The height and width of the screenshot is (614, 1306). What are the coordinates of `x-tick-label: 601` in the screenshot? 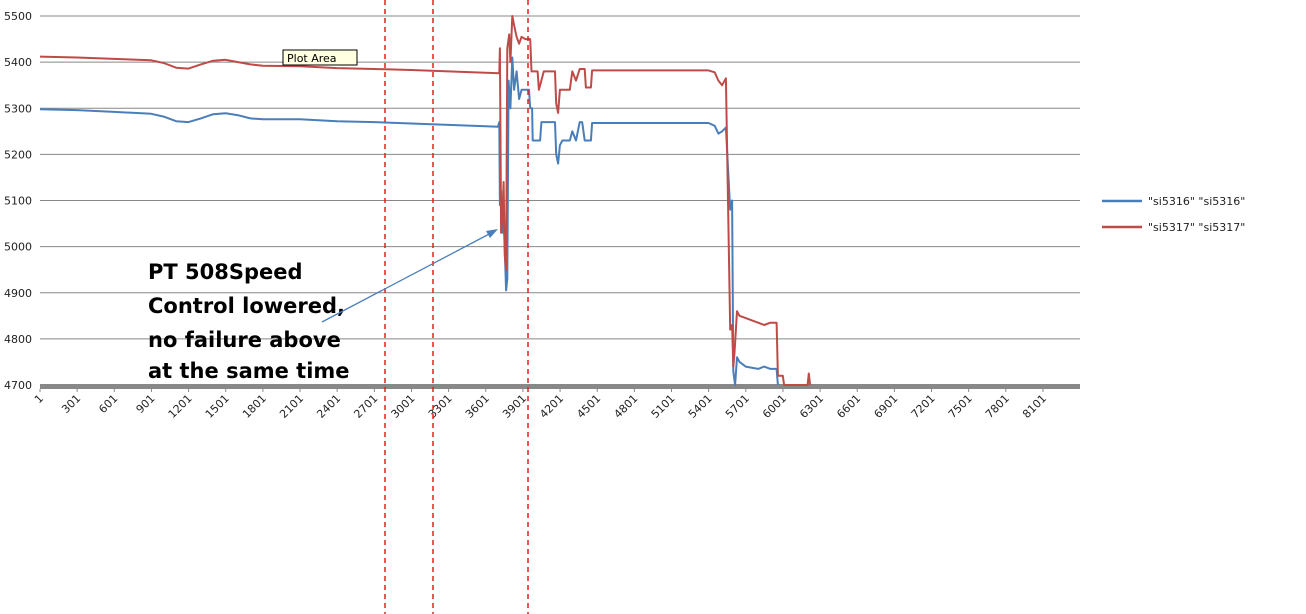 It's located at (108, 404).